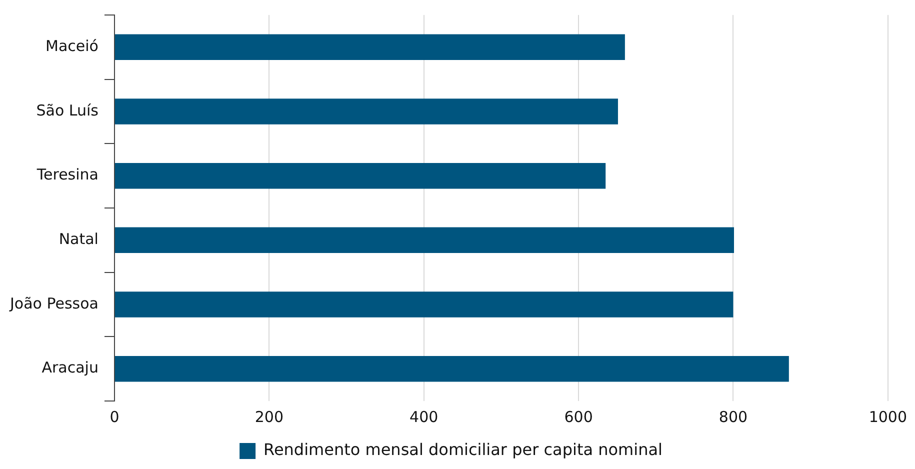 The width and height of the screenshot is (915, 469). Describe the element at coordinates (67, 110) in the screenshot. I see `y-tick-label: São Luís` at that location.